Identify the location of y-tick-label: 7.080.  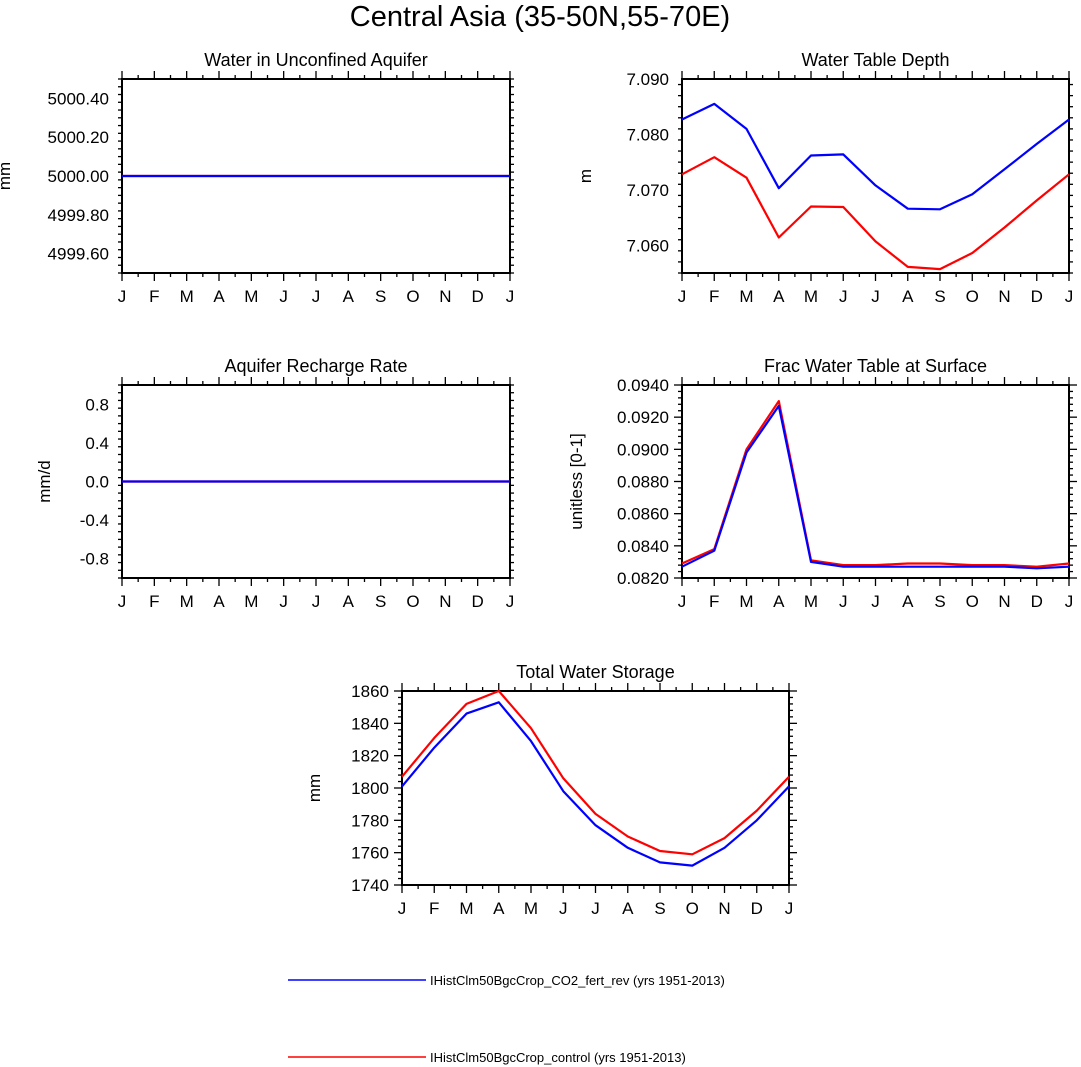
(647, 134).